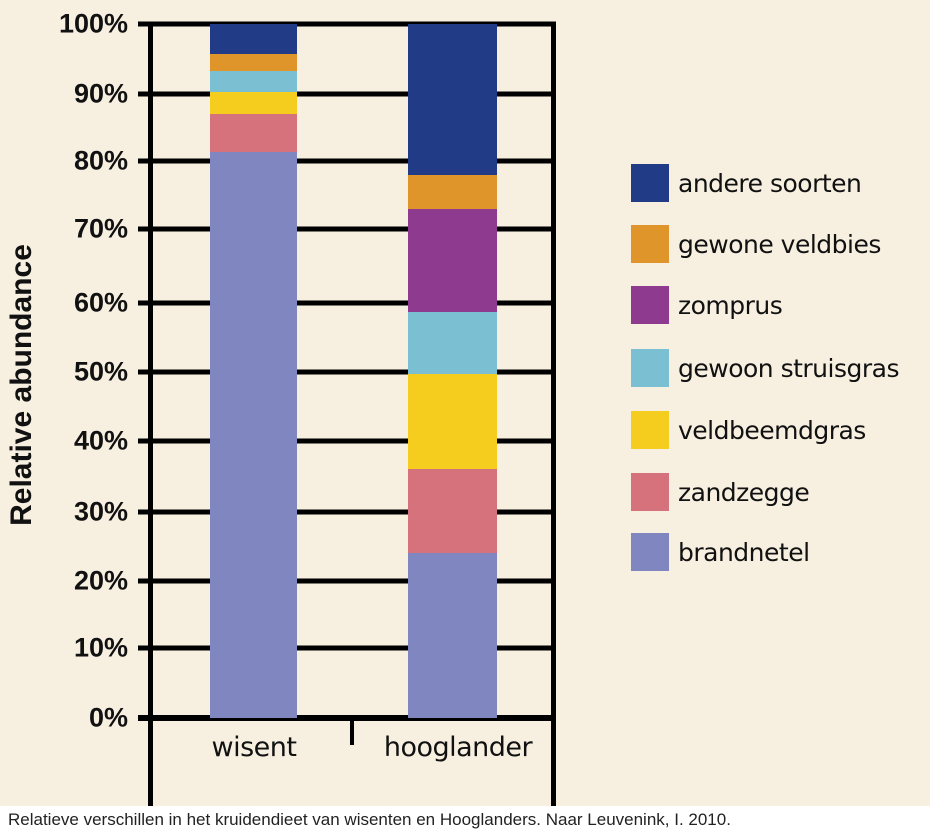 The image size is (930, 837). I want to click on bar-hooglander, so click(452, 403).